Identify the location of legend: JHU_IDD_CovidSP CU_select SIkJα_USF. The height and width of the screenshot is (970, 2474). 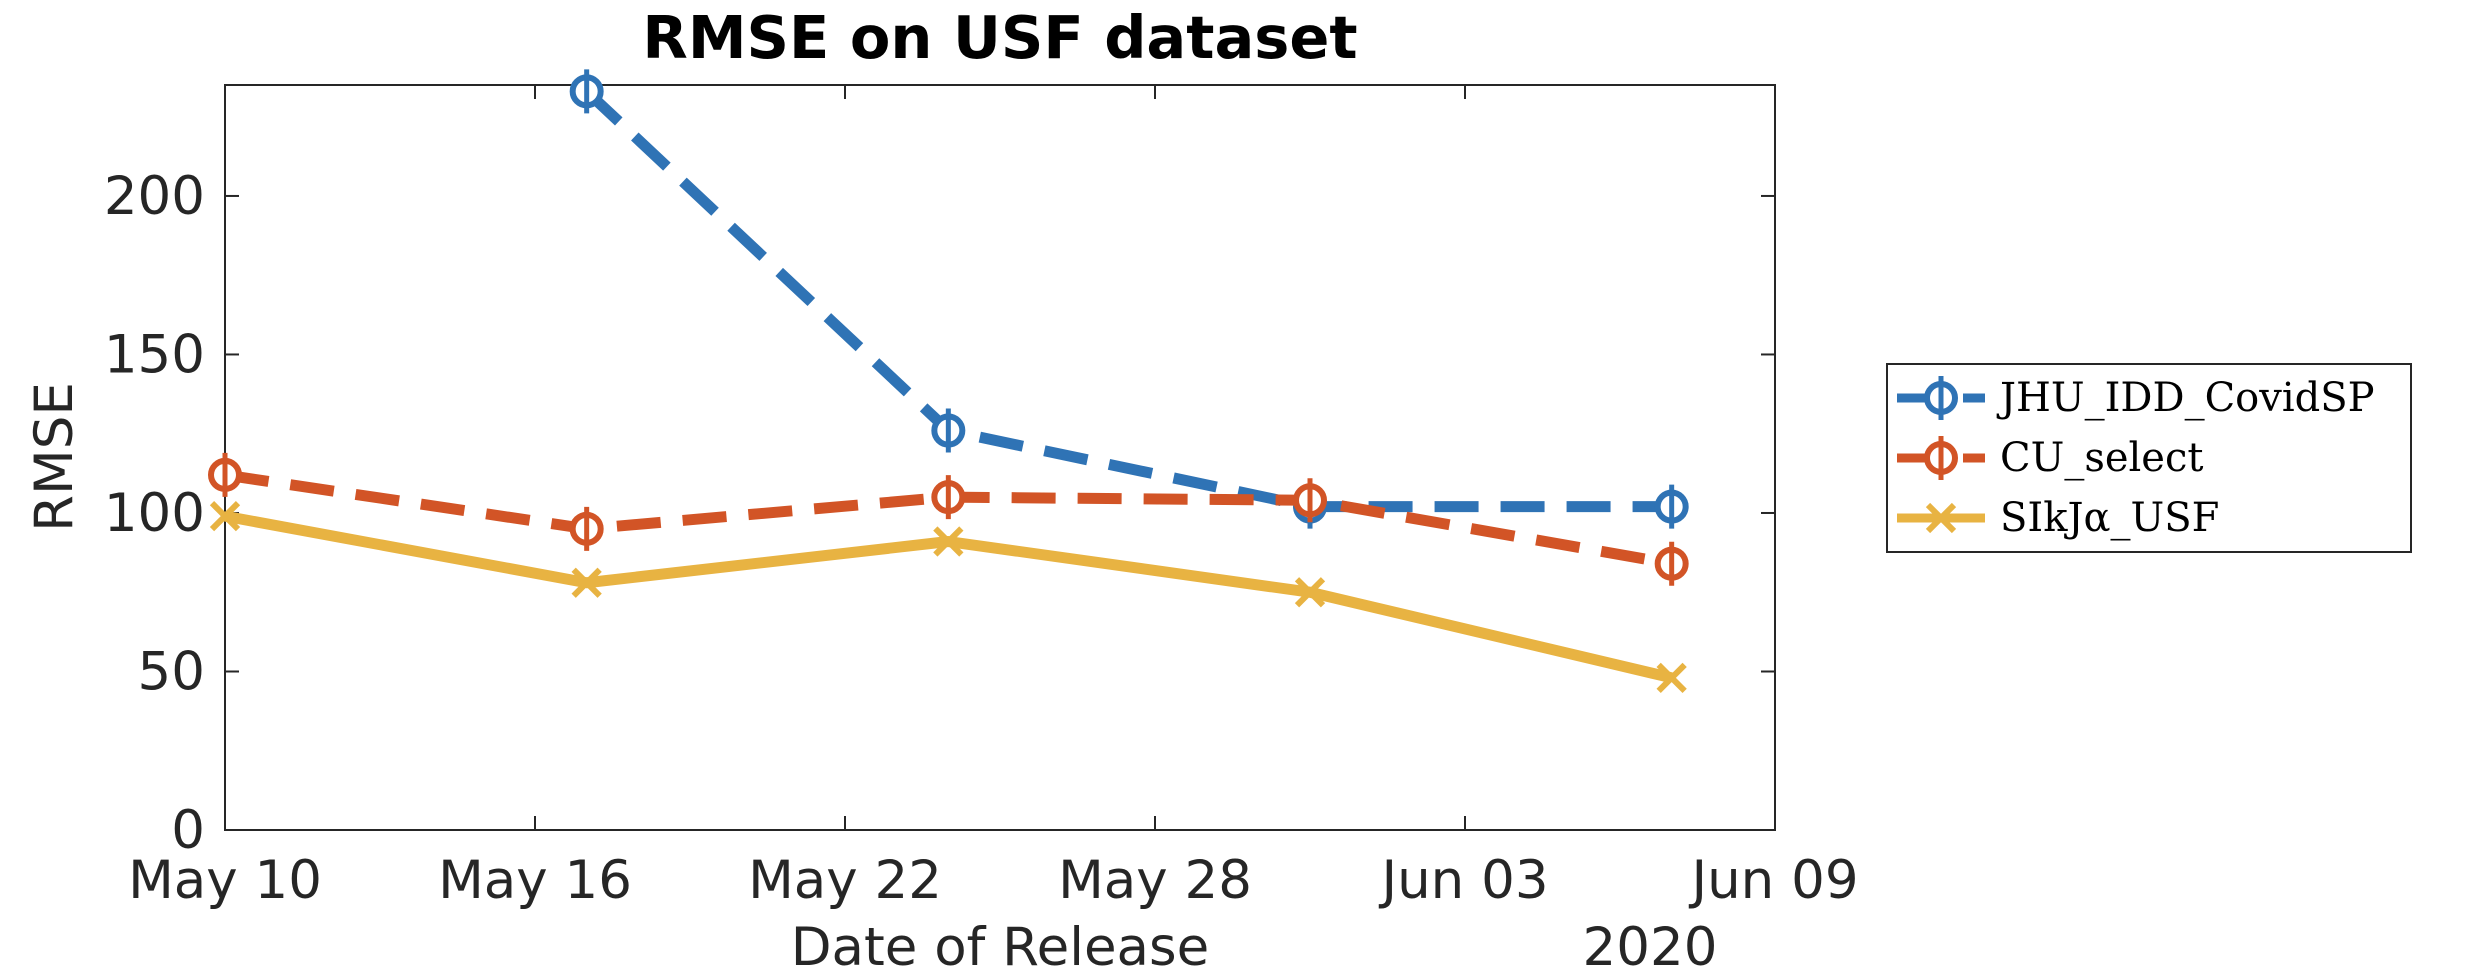
(2149, 458).